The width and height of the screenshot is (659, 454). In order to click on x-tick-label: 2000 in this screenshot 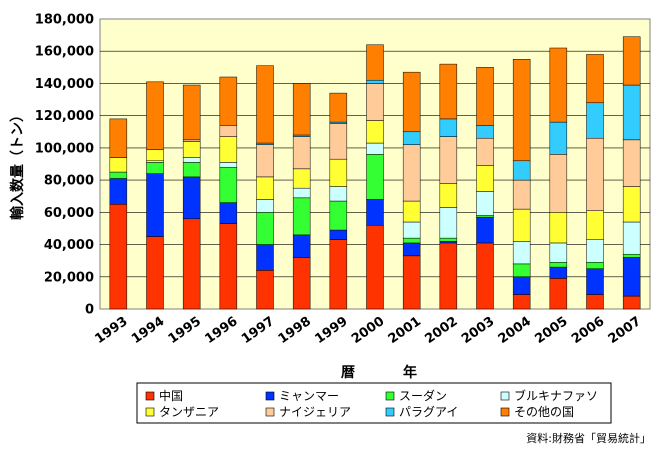, I will do `click(368, 330)`.